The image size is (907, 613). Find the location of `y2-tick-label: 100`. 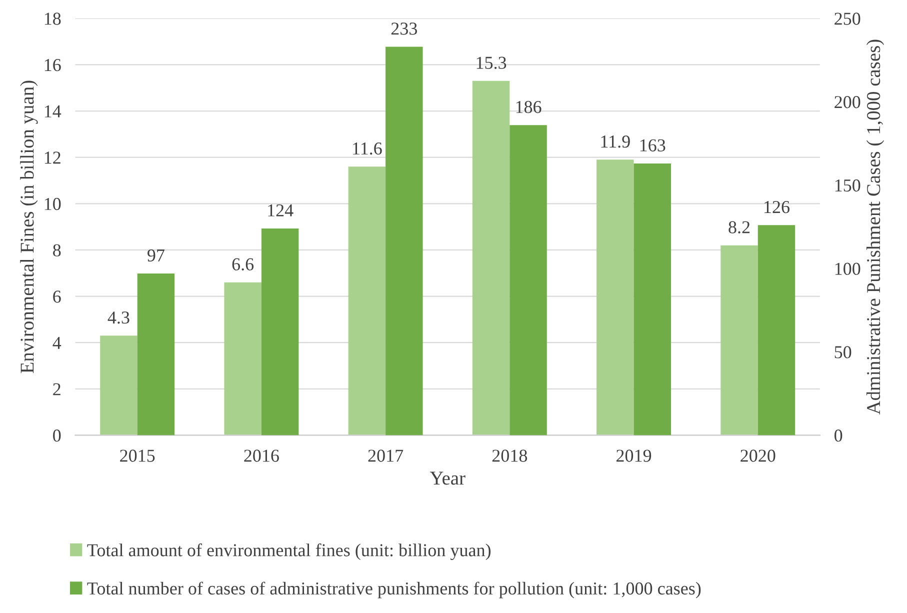

y2-tick-label: 100 is located at coordinates (847, 268).